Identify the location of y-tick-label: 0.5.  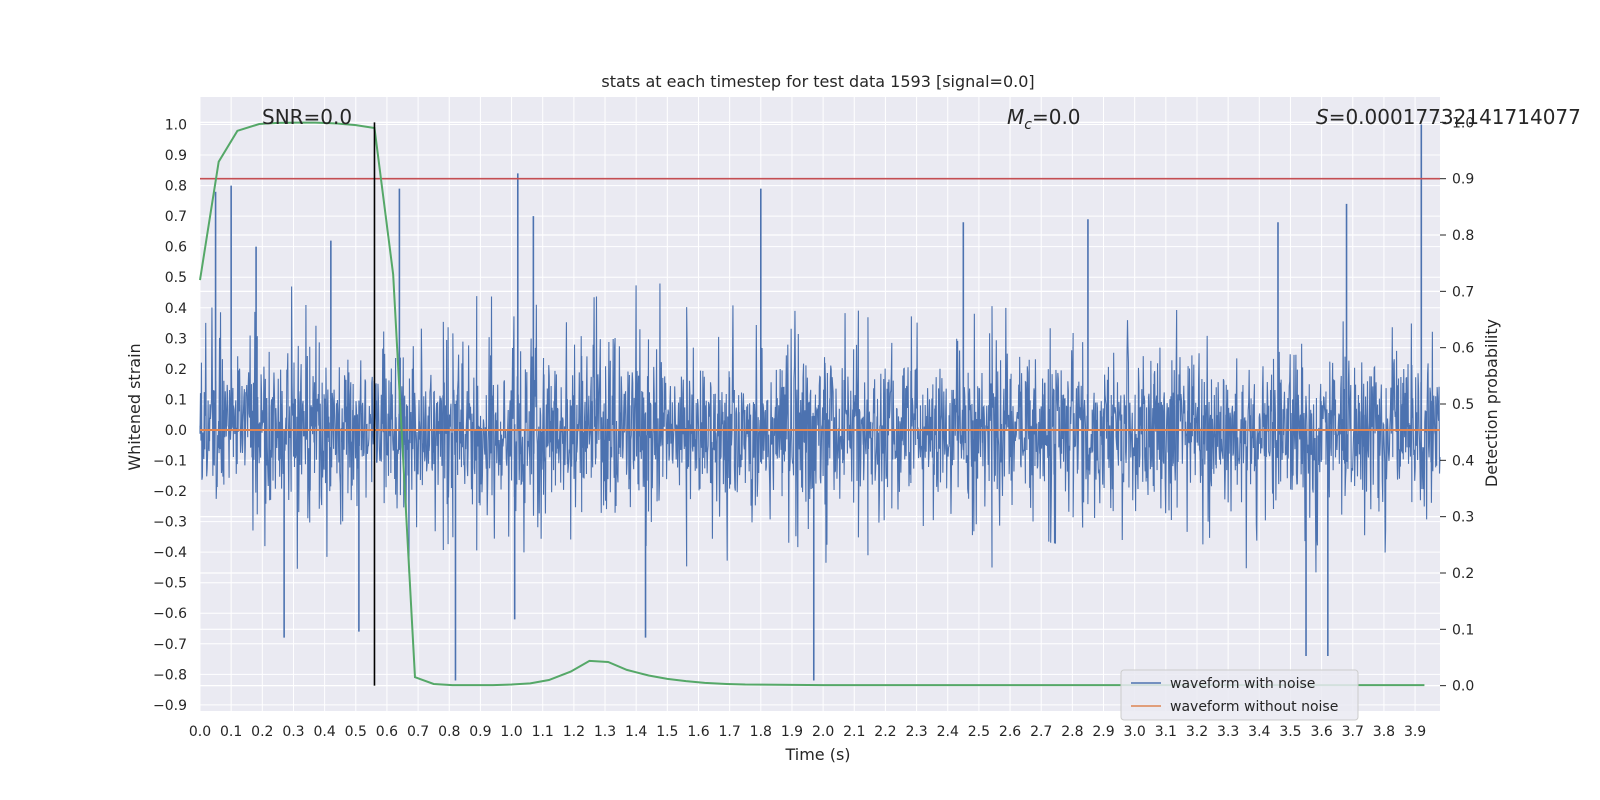
(176, 278).